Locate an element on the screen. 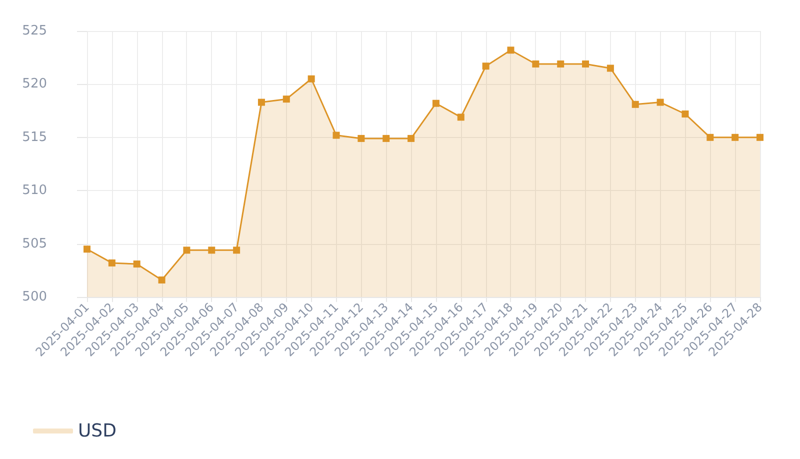 Image resolution: width=800 pixels, height=459 pixels. legend-label: USD is located at coordinates (97, 431).